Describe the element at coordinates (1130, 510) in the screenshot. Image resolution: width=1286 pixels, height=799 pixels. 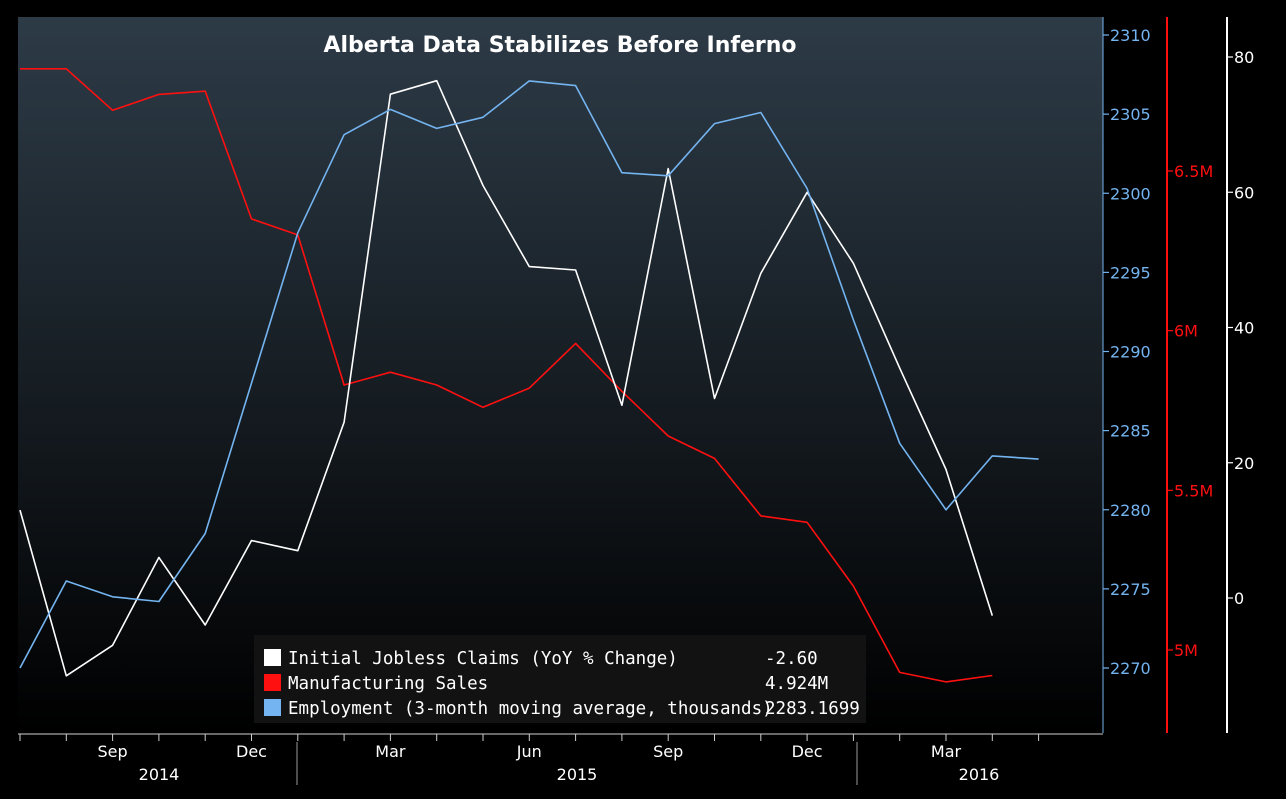
I see `tick-label-employment-2: 2280` at that location.